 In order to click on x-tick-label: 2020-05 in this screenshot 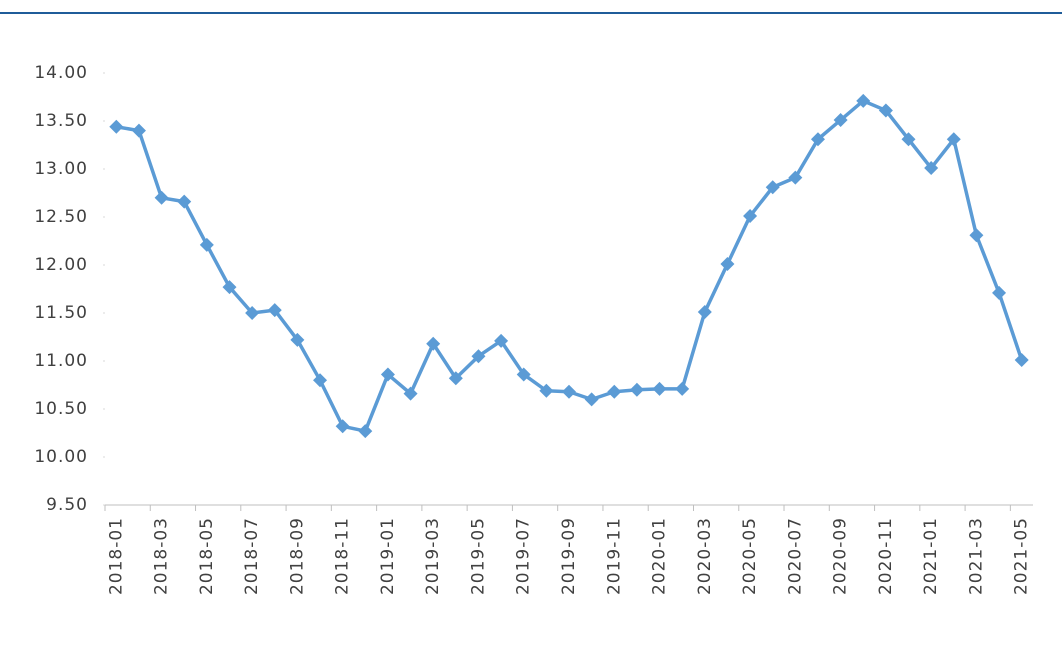, I will do `click(750, 556)`.